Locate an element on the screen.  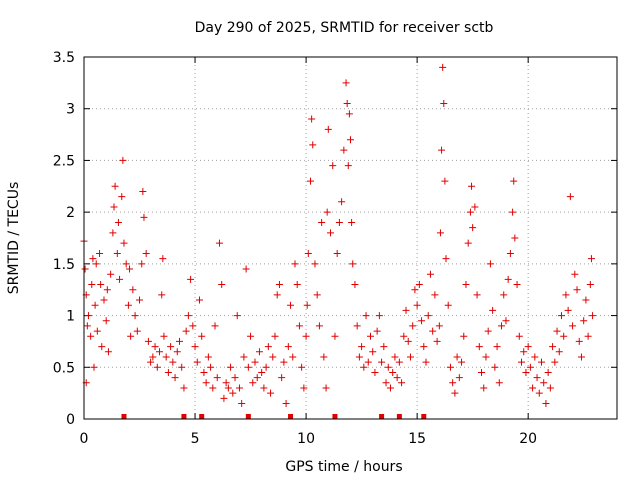
x-axis-label: GPS time / hours is located at coordinates (343, 467).